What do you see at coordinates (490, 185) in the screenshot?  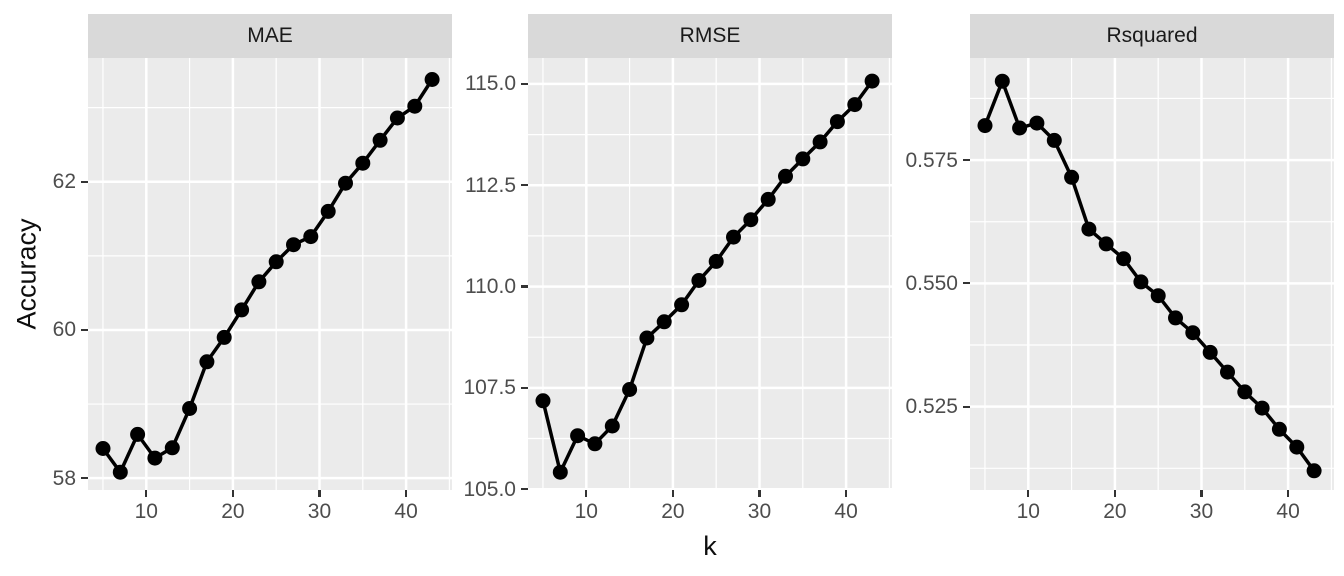 I see `y-tick-label: 112.5` at bounding box center [490, 185].